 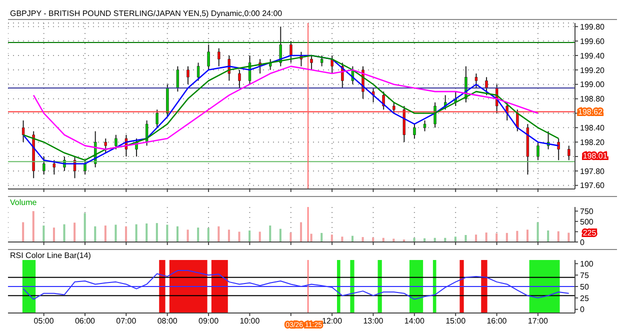 What do you see at coordinates (593, 142) in the screenshot?
I see `y-tick-label: 198.20` at bounding box center [593, 142].